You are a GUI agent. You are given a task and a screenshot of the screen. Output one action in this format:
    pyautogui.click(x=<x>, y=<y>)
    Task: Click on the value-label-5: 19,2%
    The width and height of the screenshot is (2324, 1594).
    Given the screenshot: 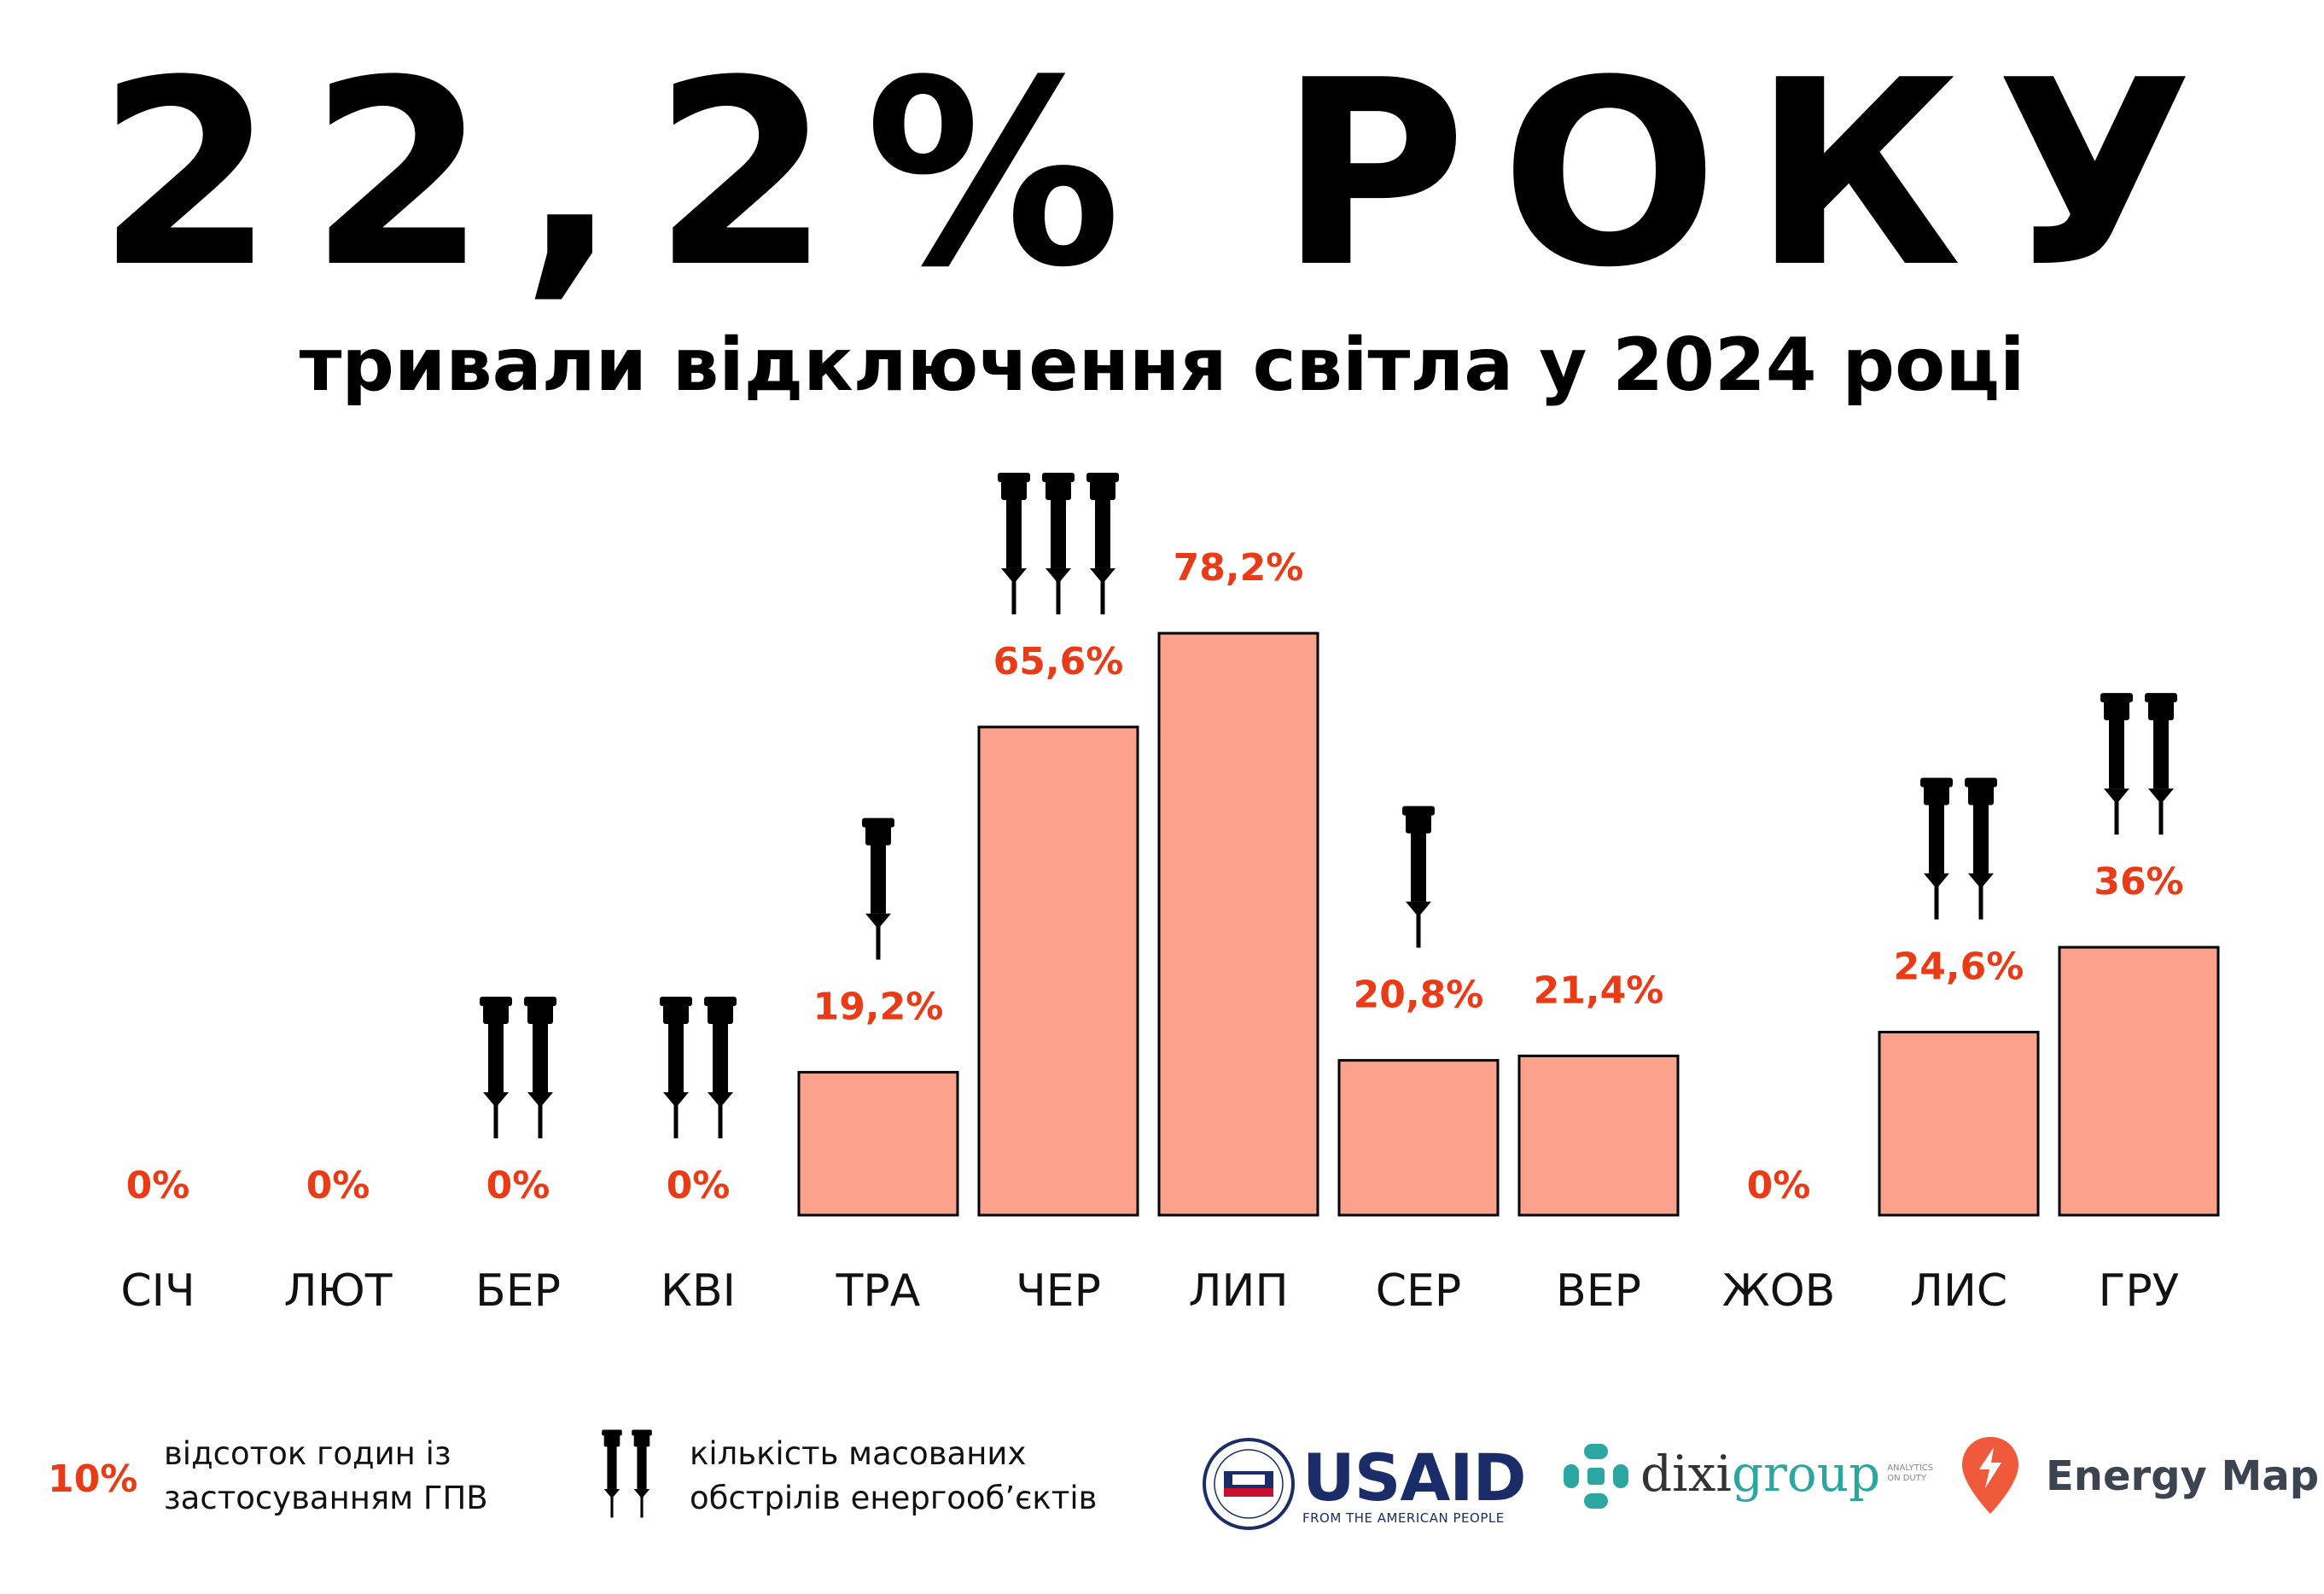 What is the action you would take?
    pyautogui.click(x=878, y=1007)
    